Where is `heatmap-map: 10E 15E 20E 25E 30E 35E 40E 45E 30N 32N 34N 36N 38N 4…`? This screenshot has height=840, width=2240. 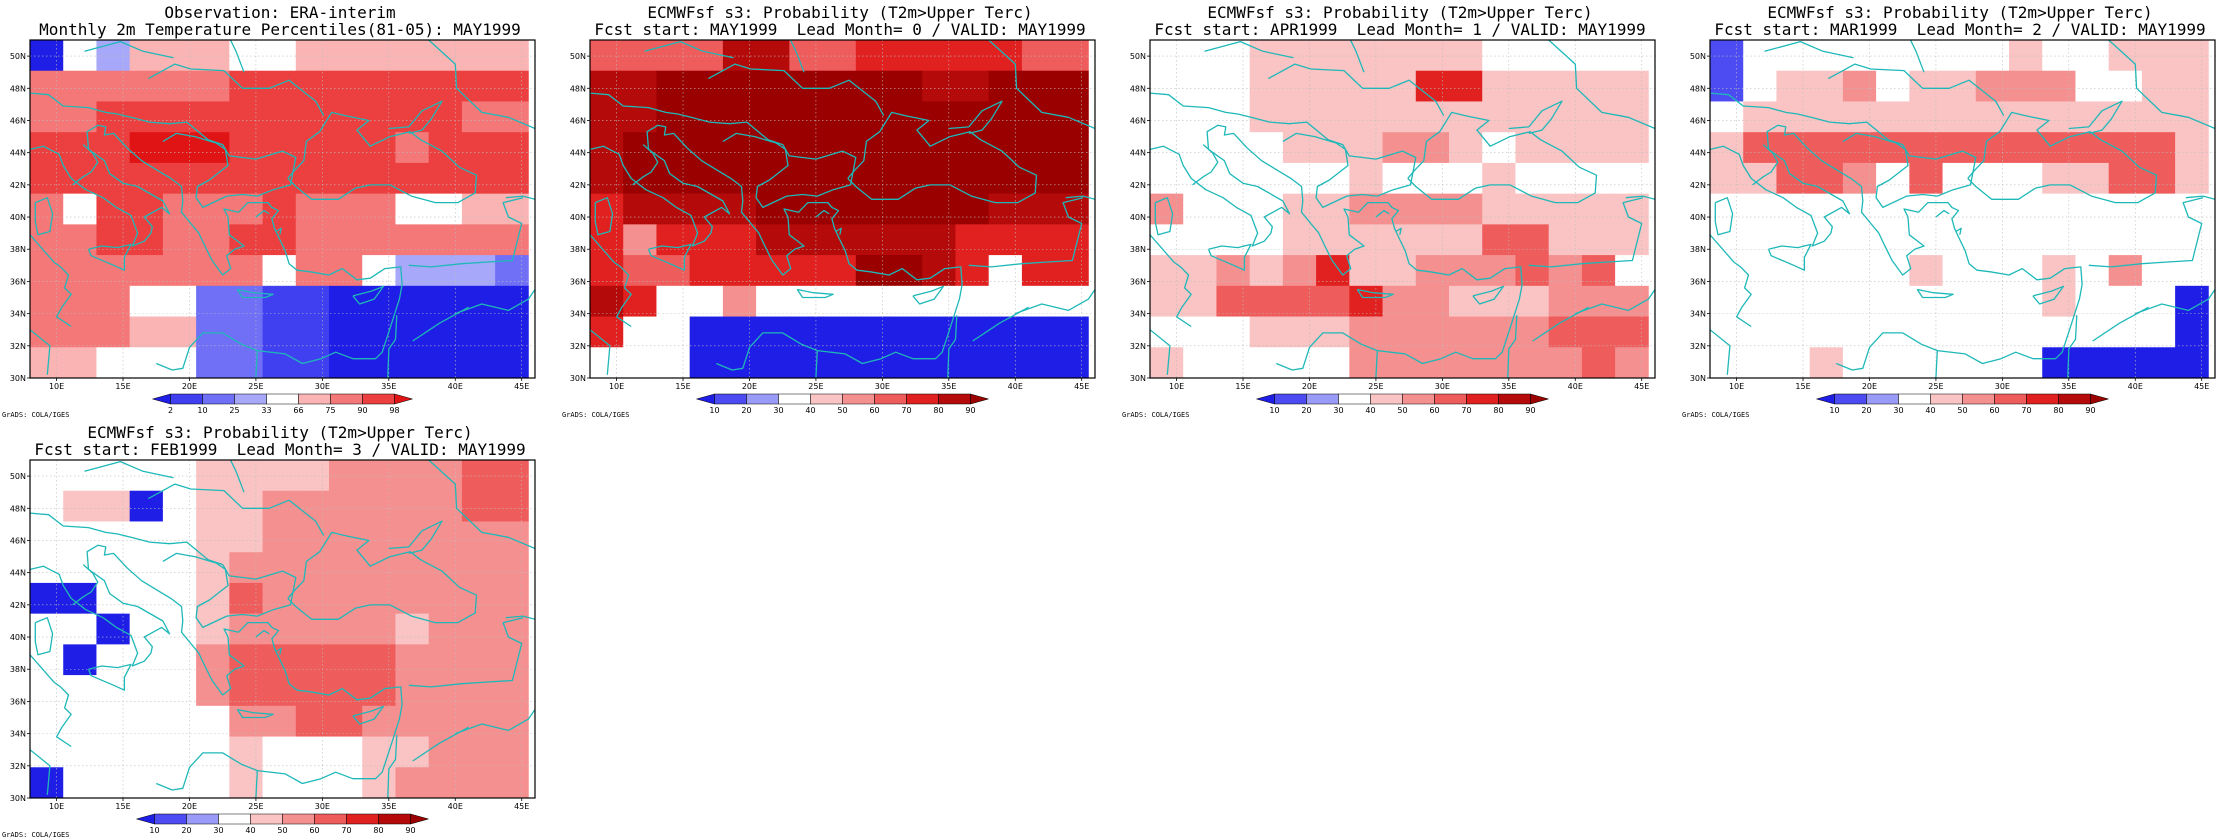 heatmap-map: 10E 15E 20E 25E 30E 35E 40E 45E 30N 32N 34N 36N 38N 4… is located at coordinates (273, 227).